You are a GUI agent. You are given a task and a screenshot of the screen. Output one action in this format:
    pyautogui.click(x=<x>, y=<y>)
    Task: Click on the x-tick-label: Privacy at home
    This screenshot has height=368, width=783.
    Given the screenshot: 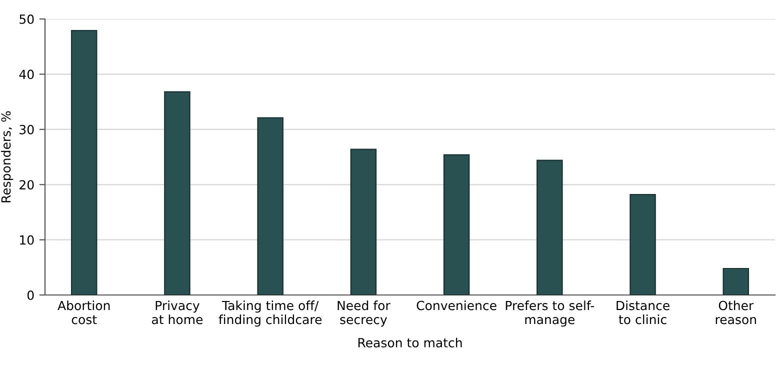 What is the action you would take?
    pyautogui.click(x=177, y=312)
    